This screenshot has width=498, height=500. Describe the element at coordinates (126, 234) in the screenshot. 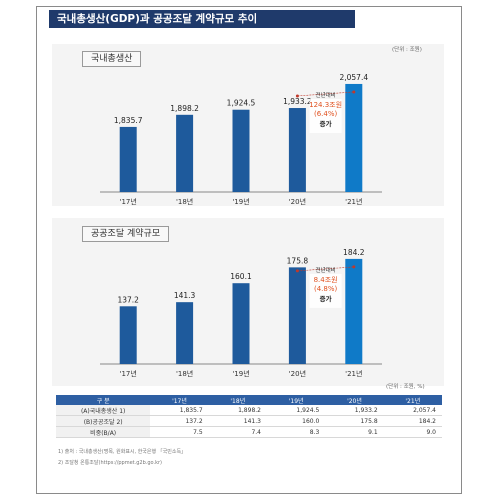

I see `procurement-chart-title: 공공조달 계약규모` at that location.